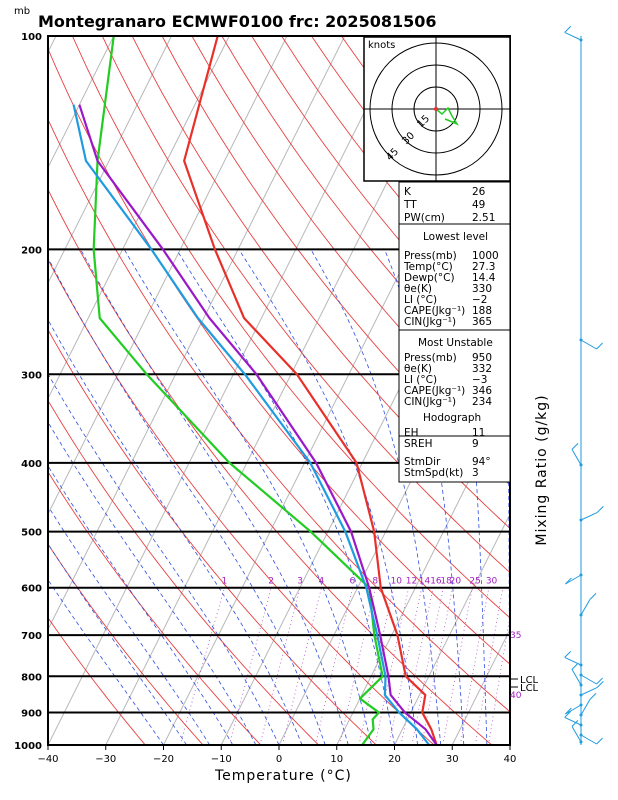 The width and height of the screenshot is (618, 800). I want to click on moist-adiabat-line, so click(152, 583).